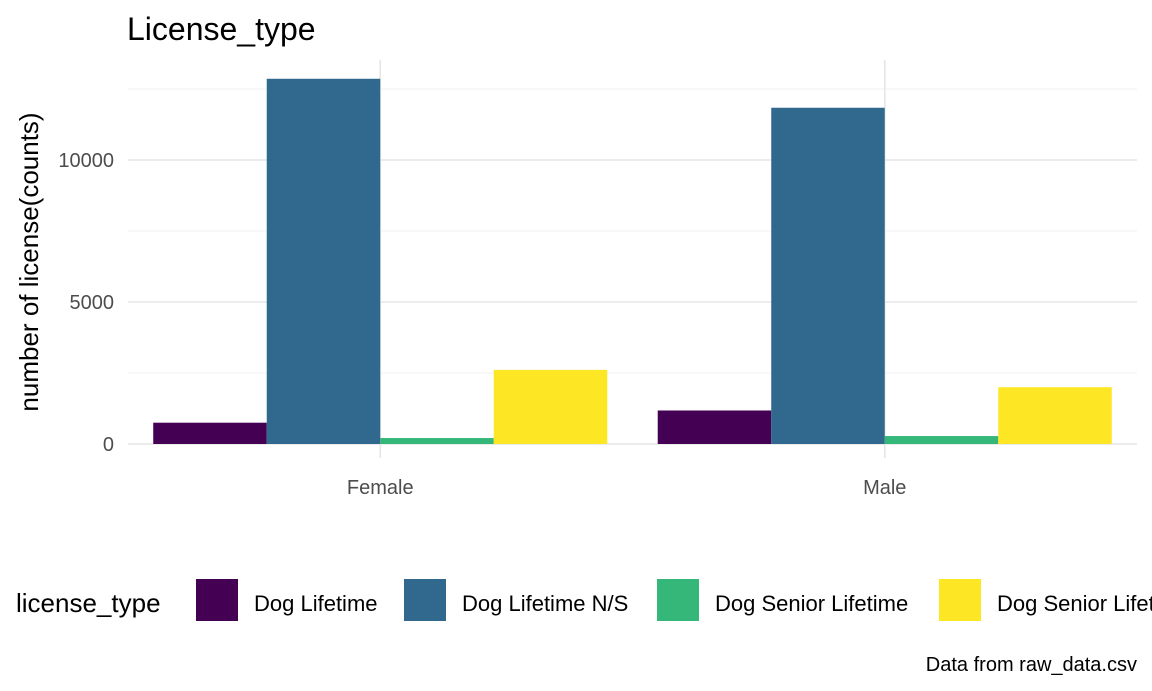  Describe the element at coordinates (884, 488) in the screenshot. I see `x-tick-label: Male` at that location.